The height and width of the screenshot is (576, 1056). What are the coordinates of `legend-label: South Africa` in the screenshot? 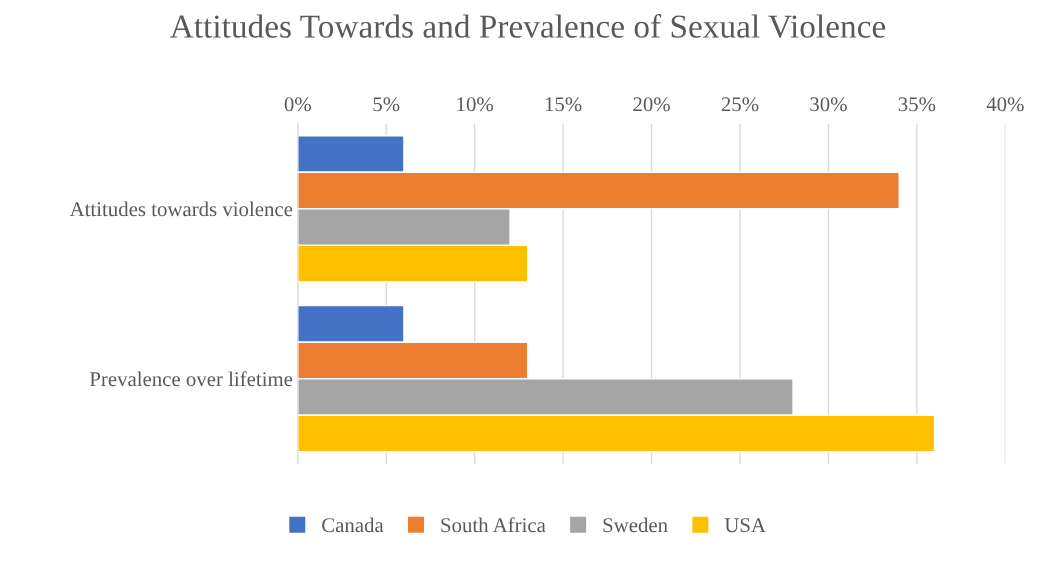 It's located at (493, 525).